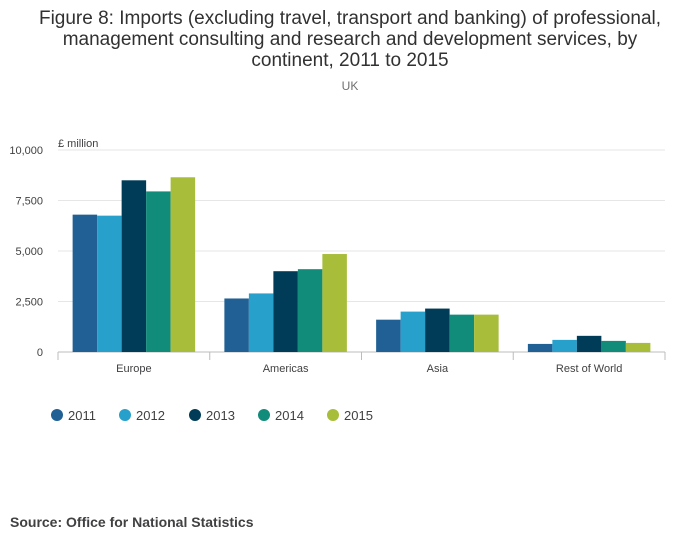  What do you see at coordinates (150, 415) in the screenshot?
I see `legend-label-2012: 2012` at bounding box center [150, 415].